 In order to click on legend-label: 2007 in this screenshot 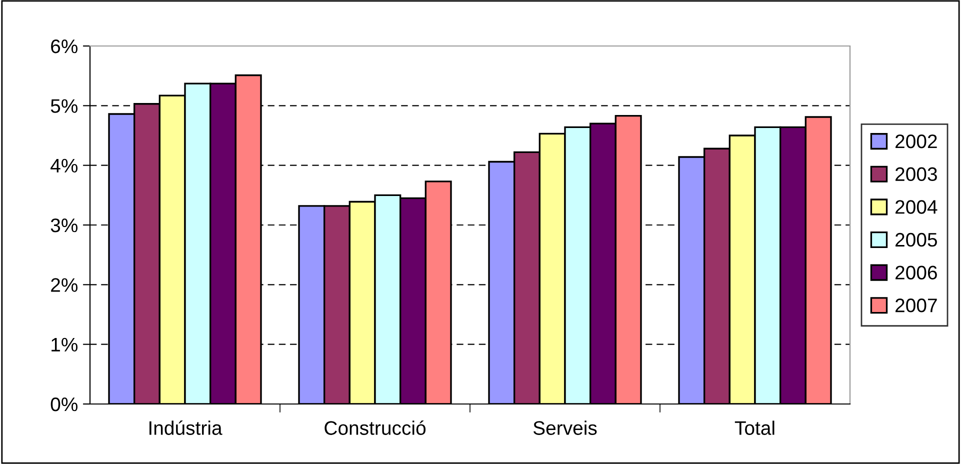, I will do `click(916, 305)`.